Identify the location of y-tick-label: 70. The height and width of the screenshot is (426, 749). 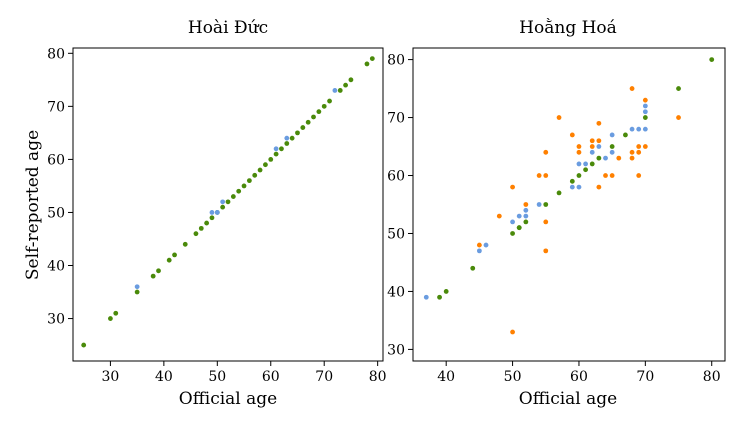
(56, 107).